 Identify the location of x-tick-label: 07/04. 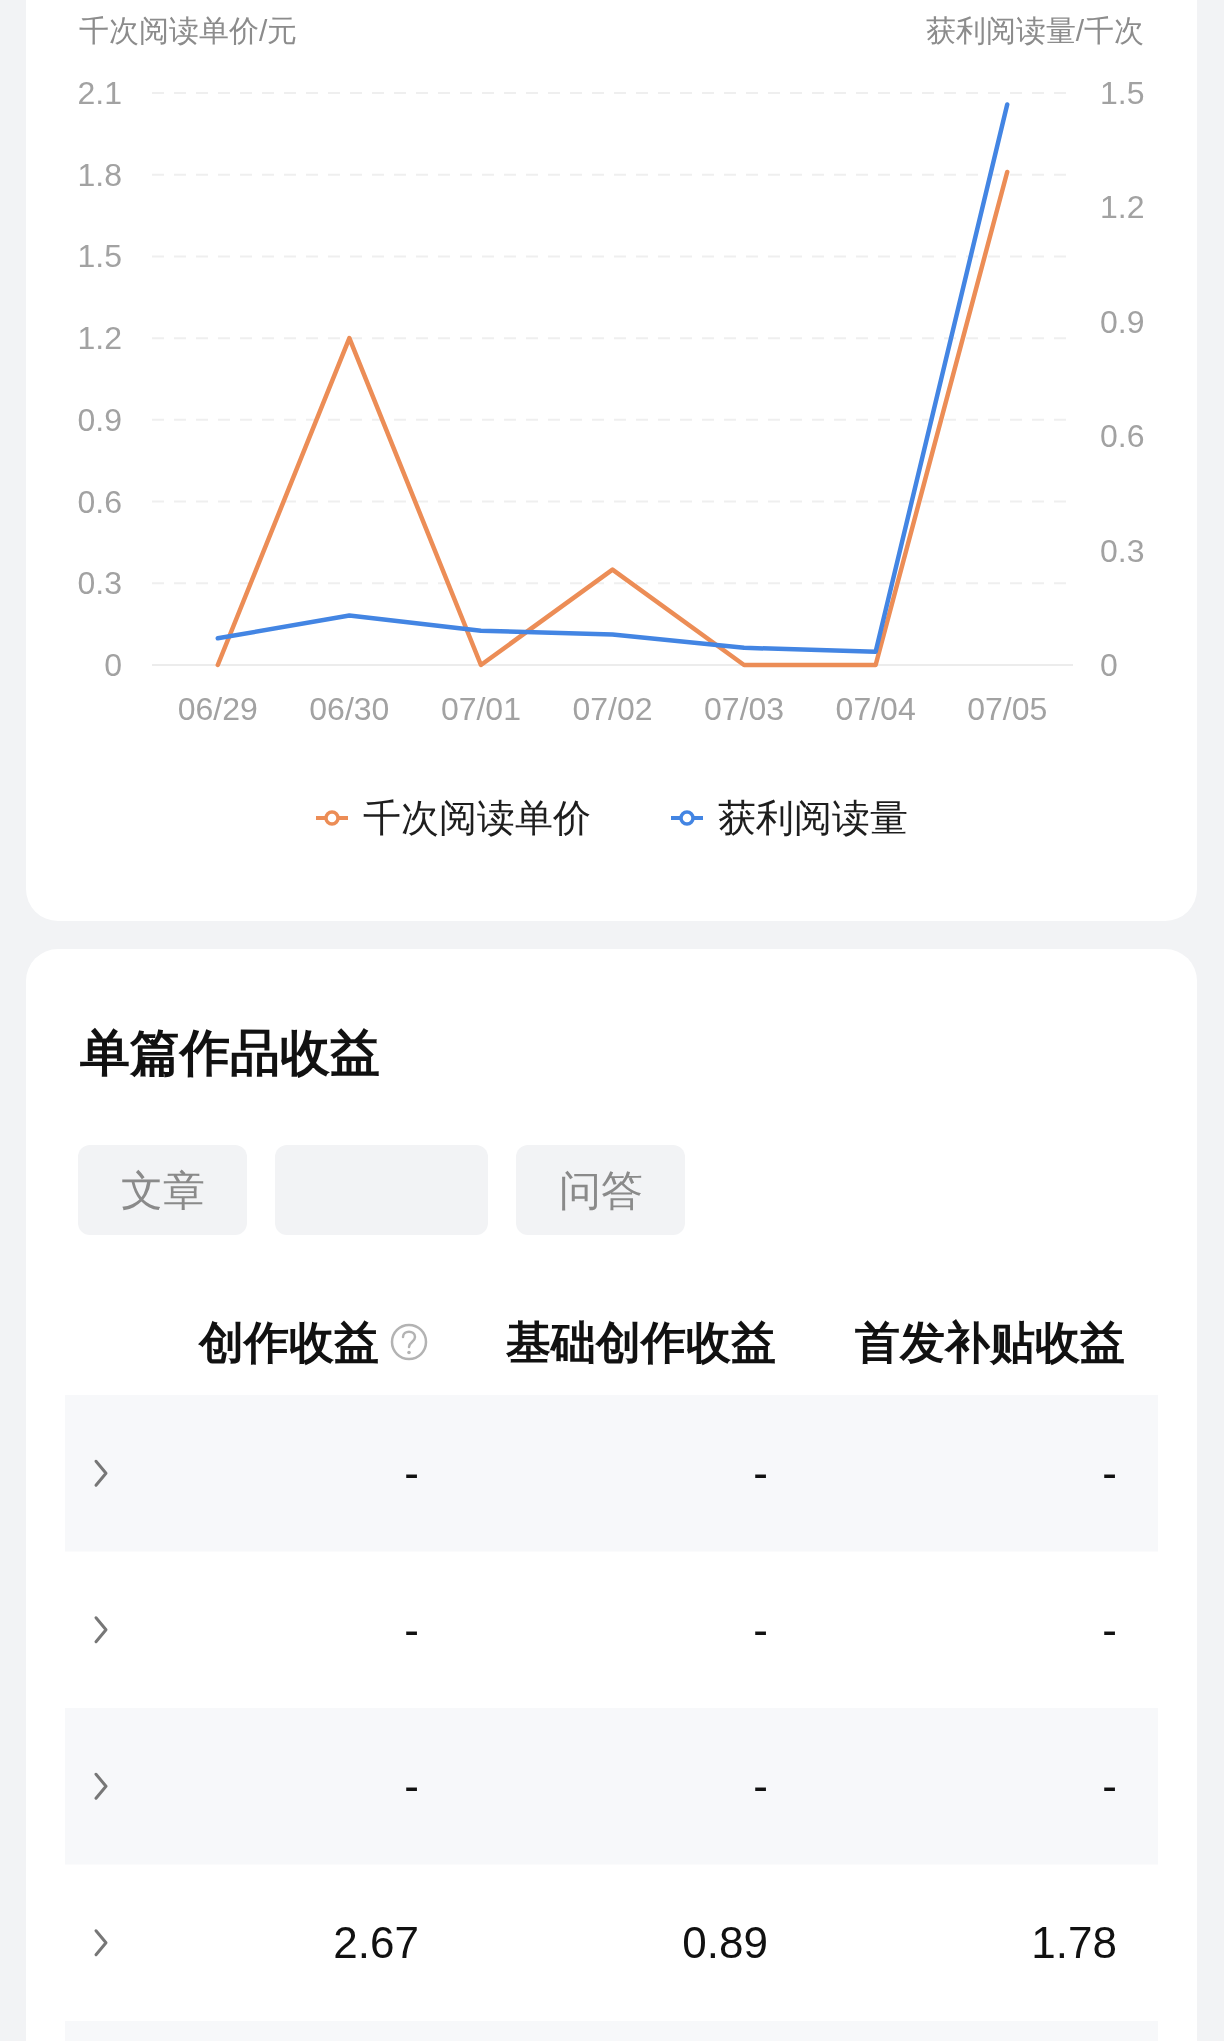
(875, 709).